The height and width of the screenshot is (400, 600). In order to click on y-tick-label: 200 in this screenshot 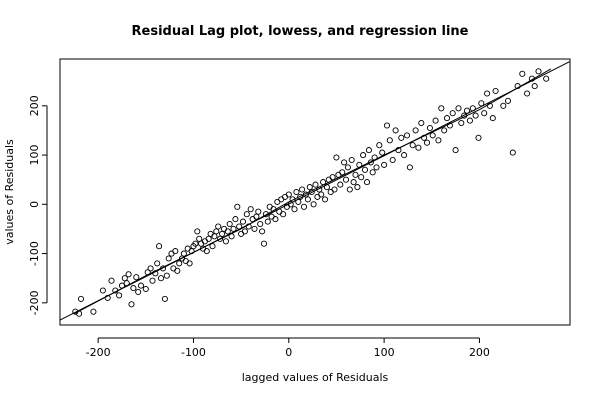, I will do `click(34, 105)`.